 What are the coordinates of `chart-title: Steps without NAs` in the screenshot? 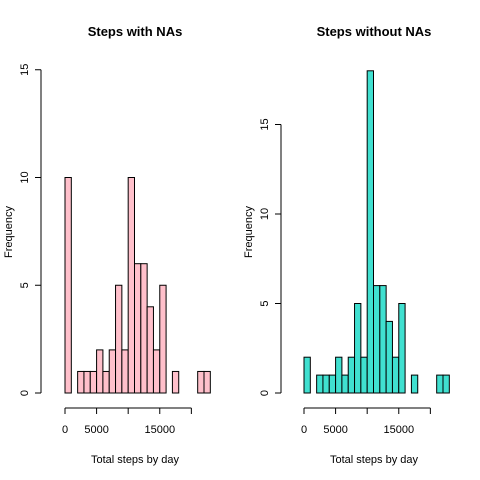 It's located at (374, 31).